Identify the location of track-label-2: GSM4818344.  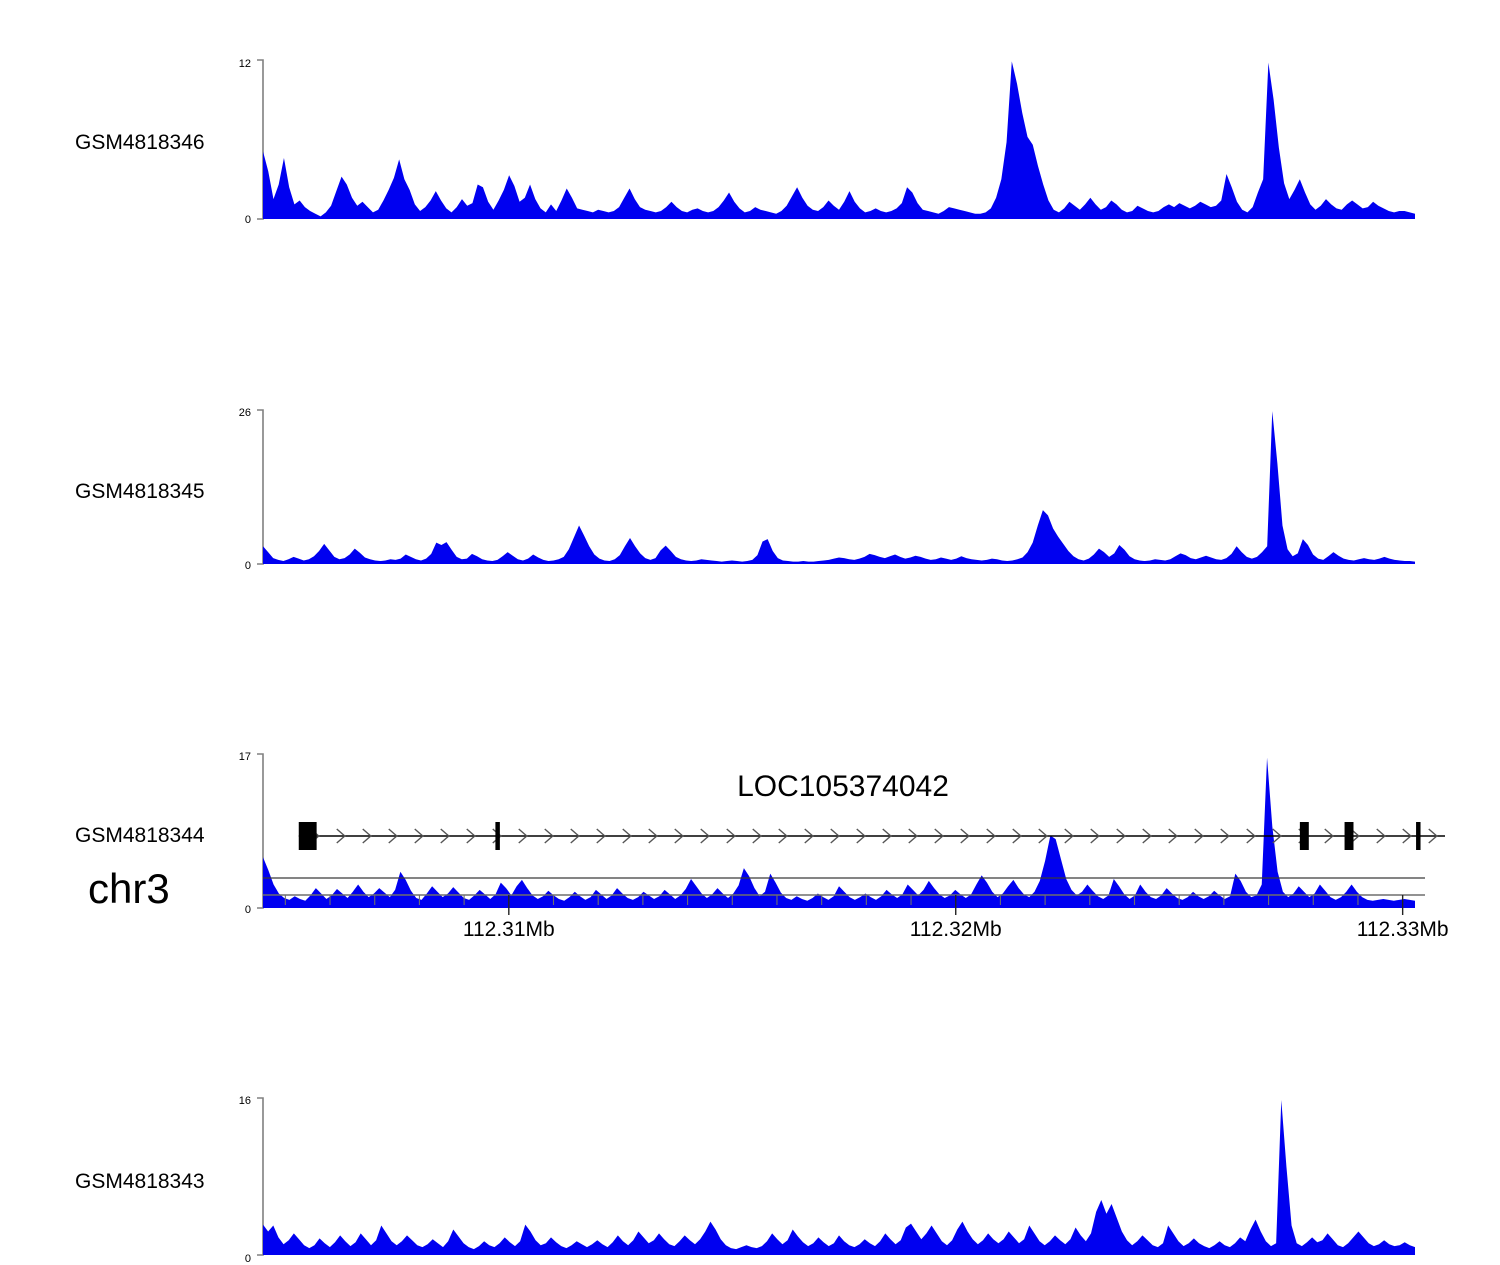
(140, 835).